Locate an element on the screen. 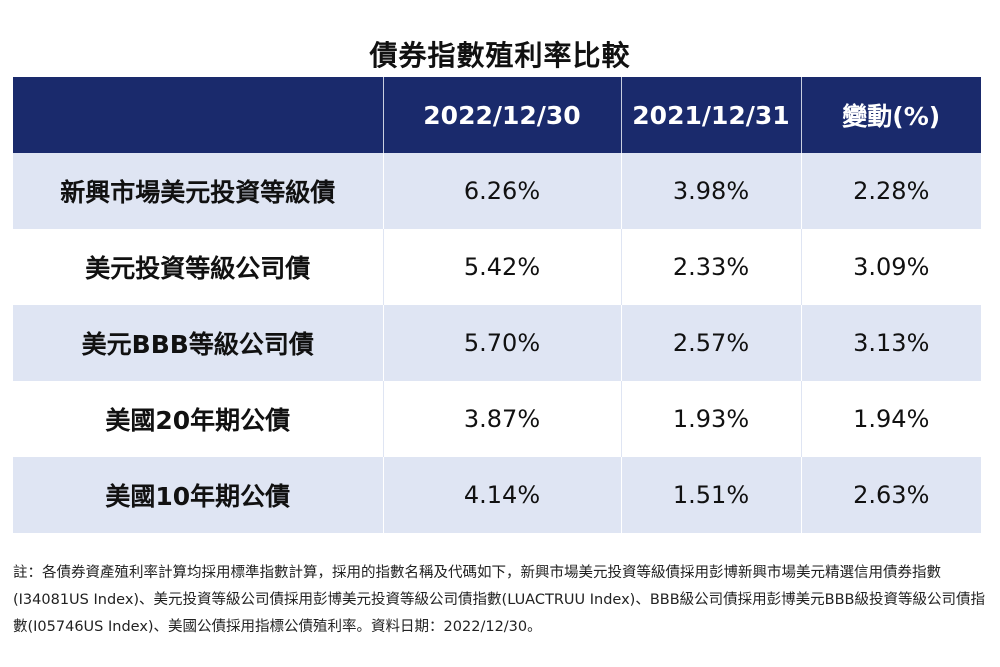 The image size is (1000, 667). table-header-row: 2022/12/30 2021/12/31 變動(%) is located at coordinates (497, 115).